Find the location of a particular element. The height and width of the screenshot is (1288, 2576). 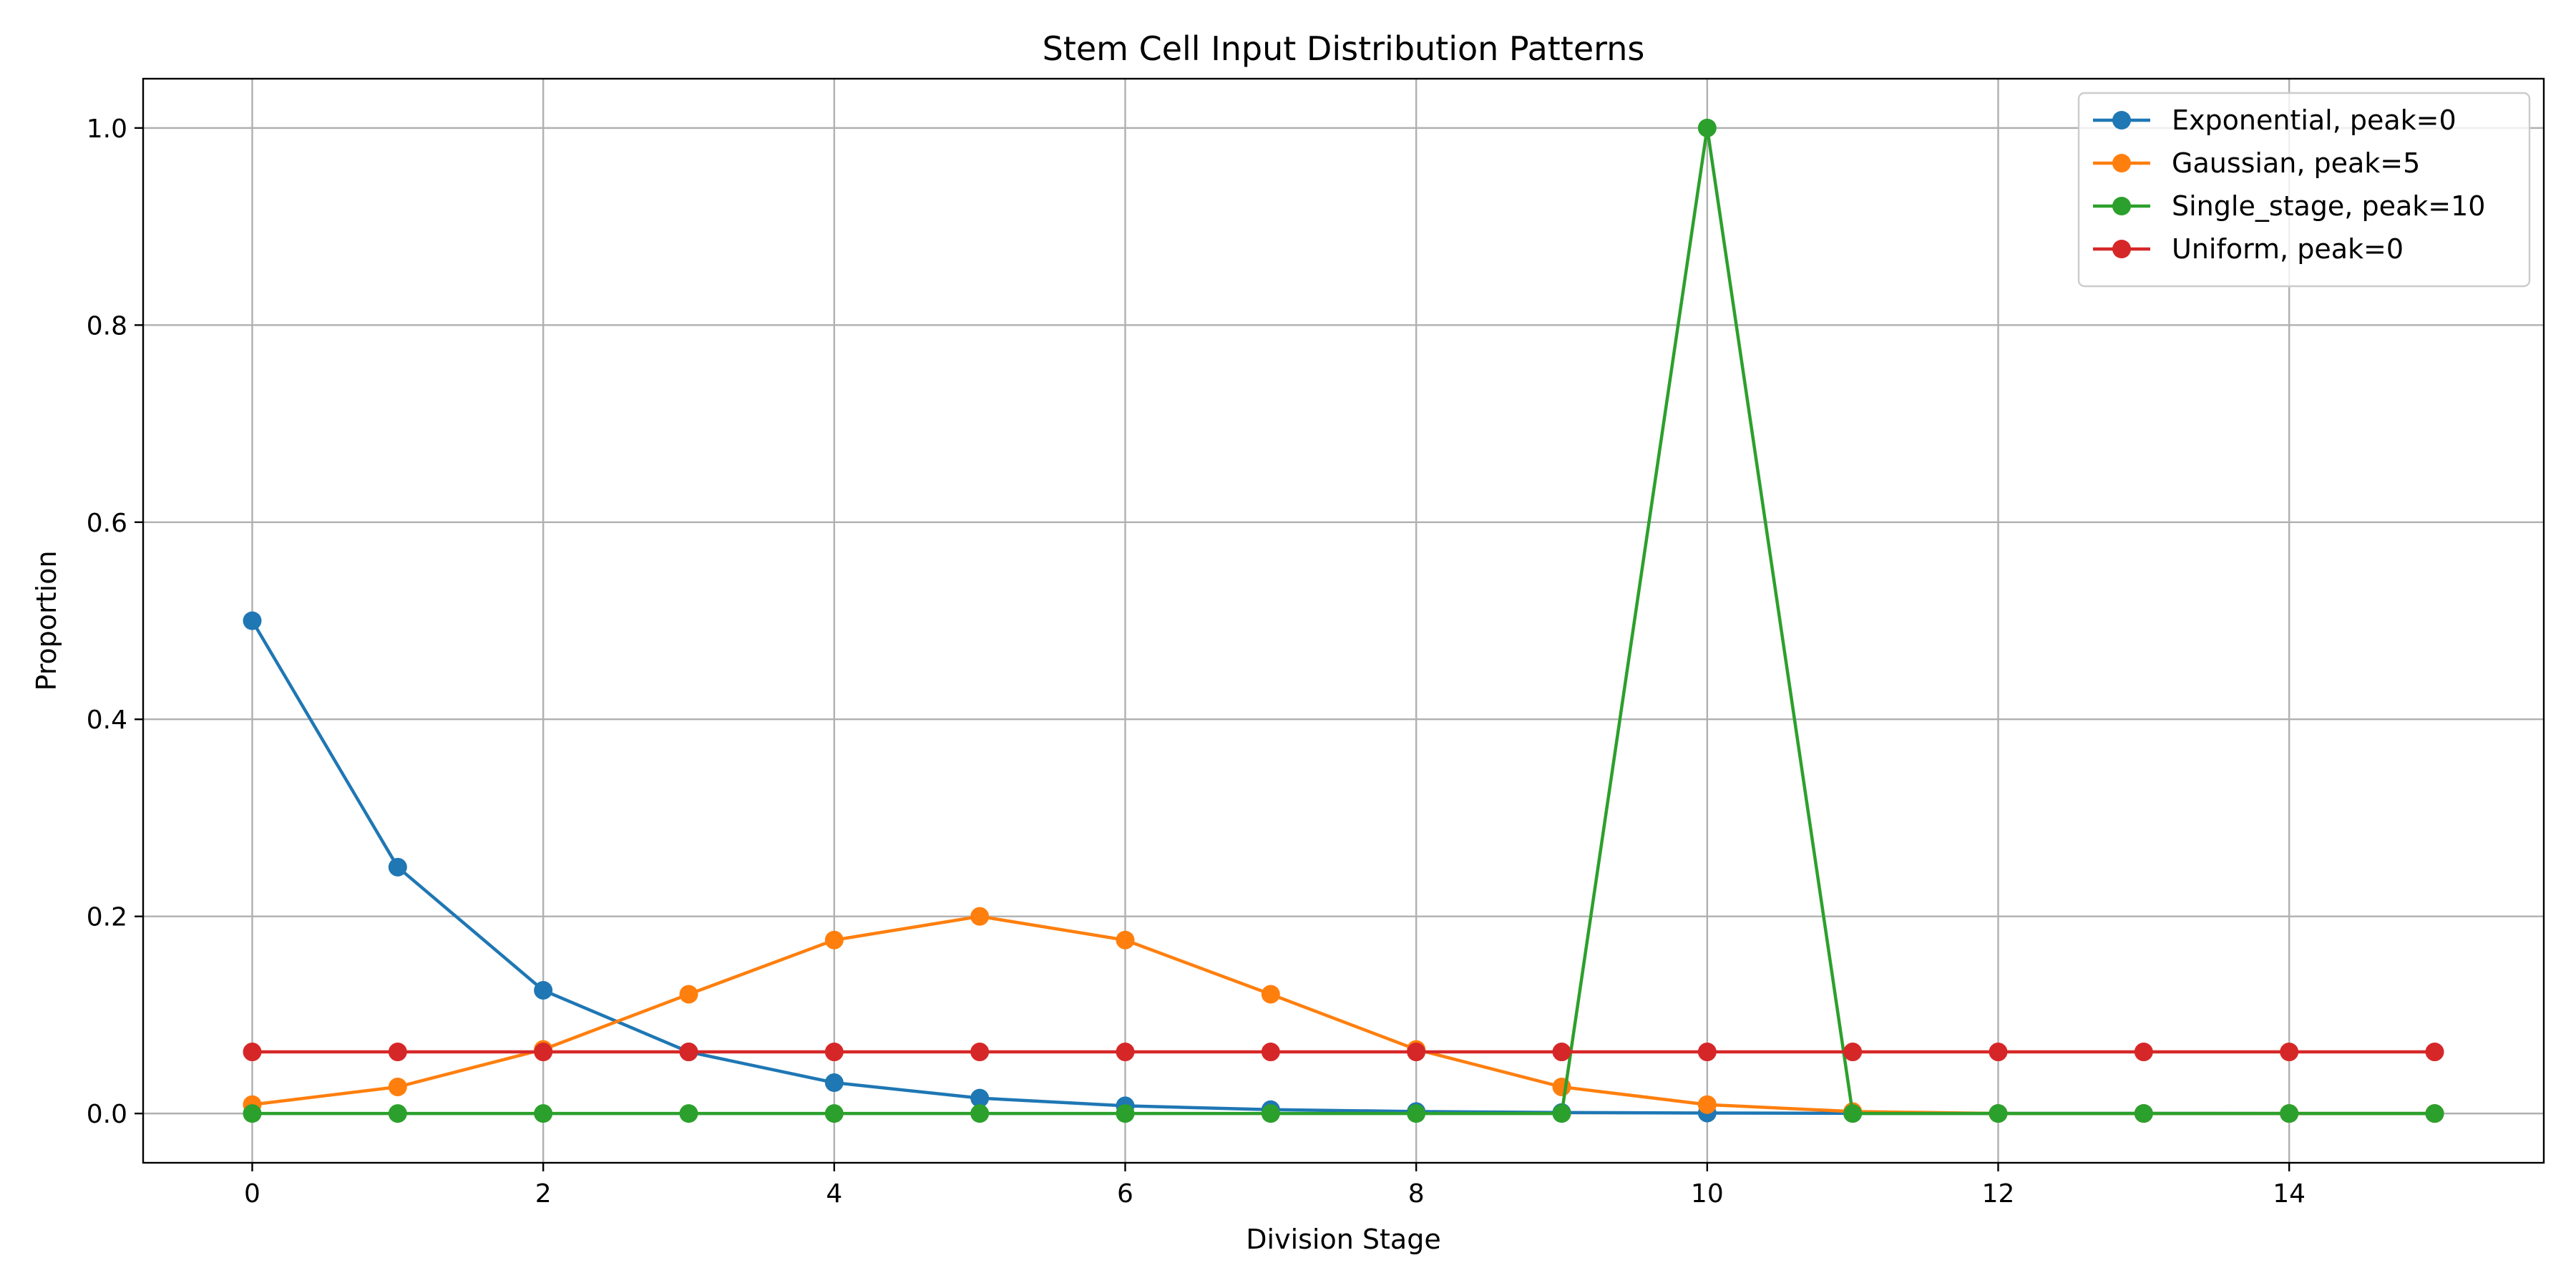

x-tick-label: 12 is located at coordinates (1998, 1194).